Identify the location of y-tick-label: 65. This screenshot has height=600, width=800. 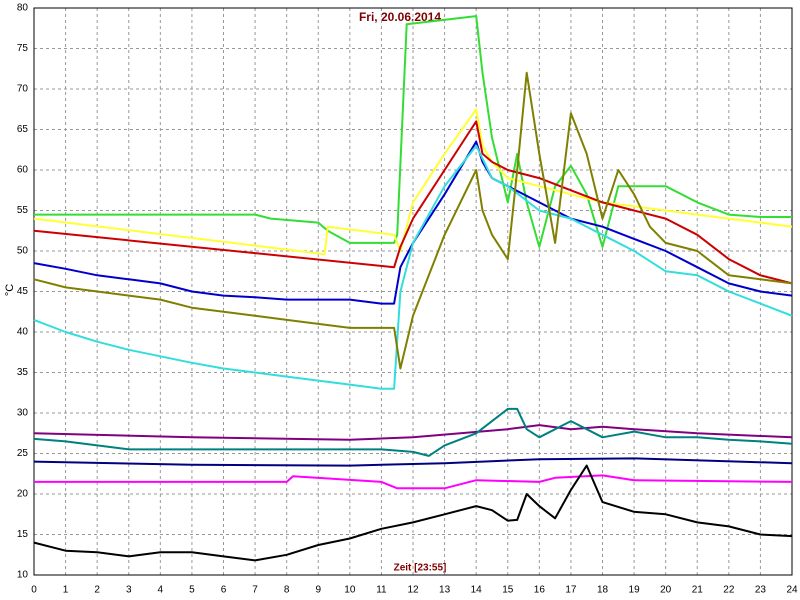
(23, 129).